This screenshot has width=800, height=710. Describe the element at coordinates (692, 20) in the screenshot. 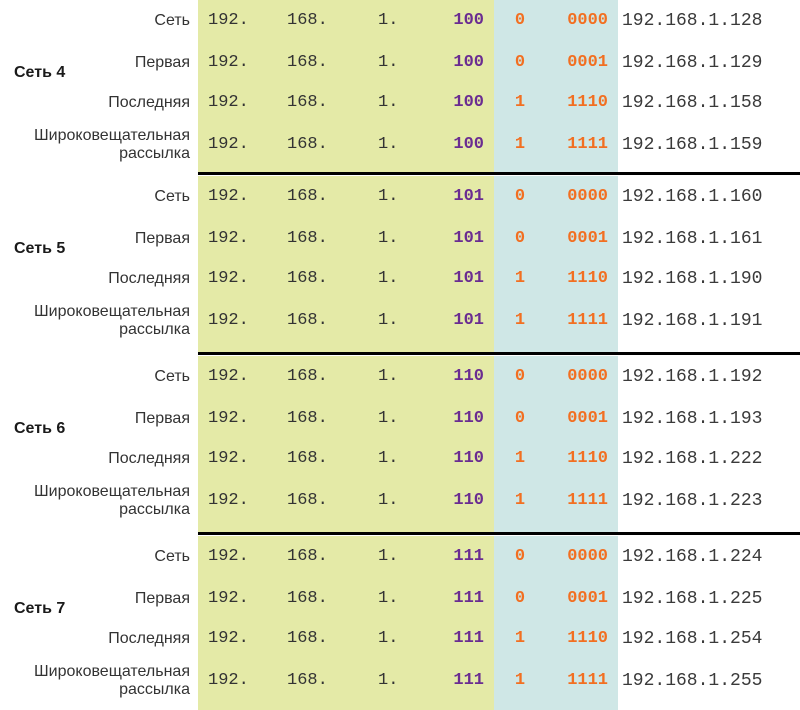

I see `decimal-ip-address: 192.168.1.128` at that location.